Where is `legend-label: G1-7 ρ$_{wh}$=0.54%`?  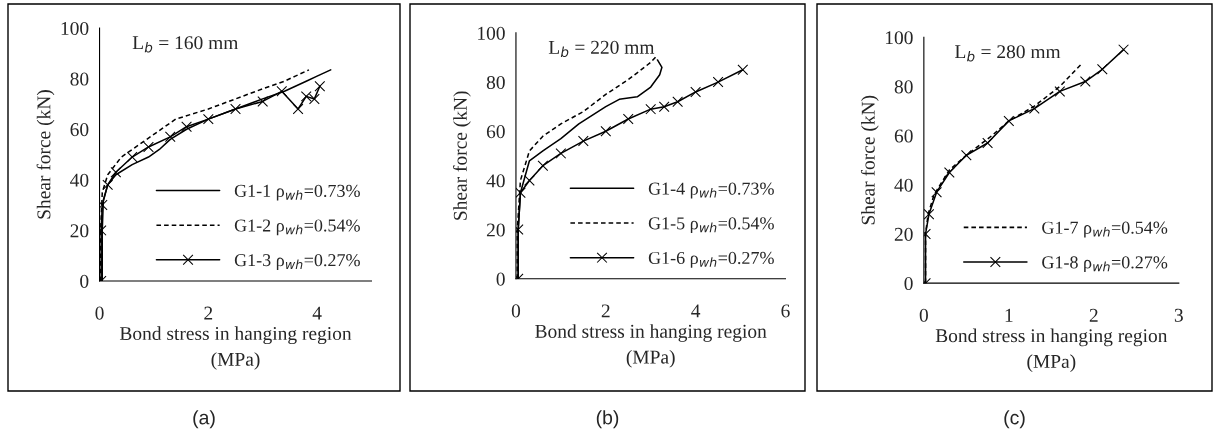
legend-label: G1-7 ρ$_{wh}$=0.54% is located at coordinates (1105, 229).